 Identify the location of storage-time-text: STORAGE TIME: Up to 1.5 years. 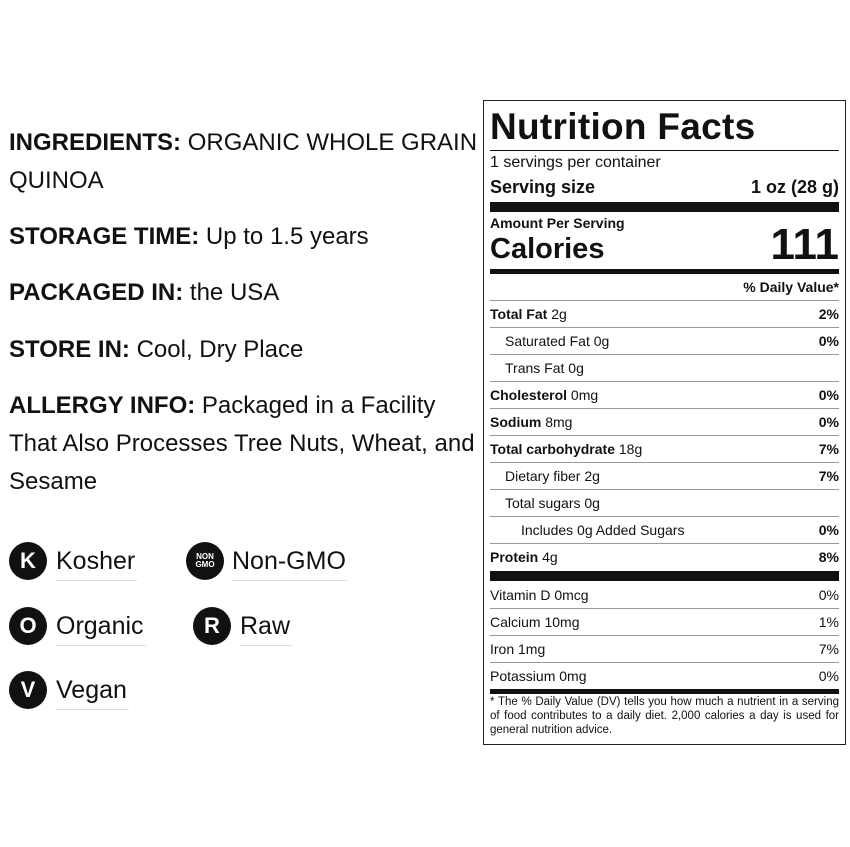
(244, 237).